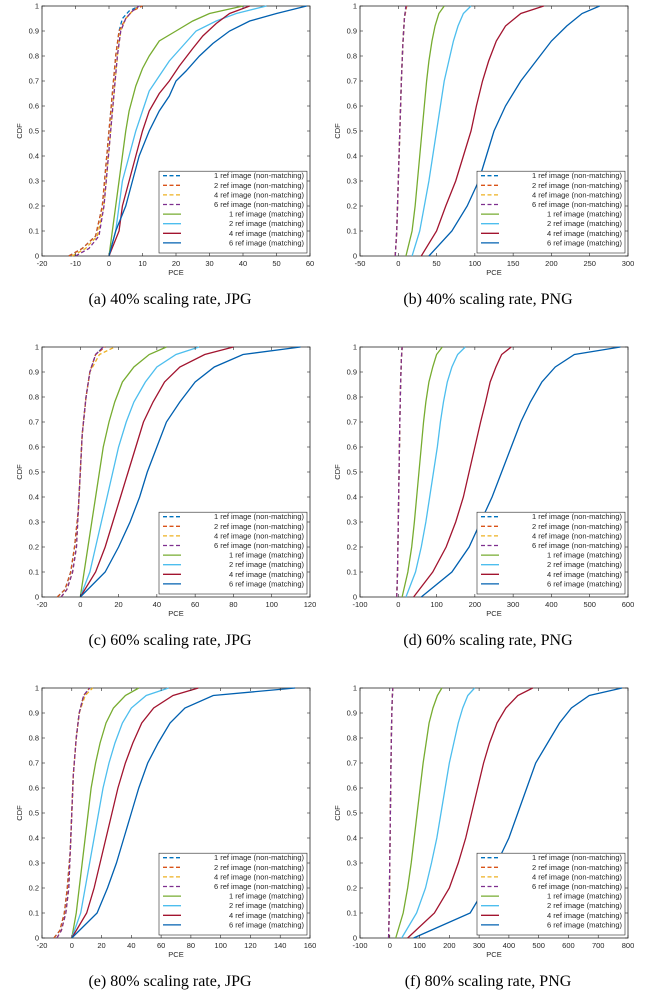 The image size is (662, 1002). What do you see at coordinates (34, 788) in the screenshot?
I see `y-tick-label: 0.6` at bounding box center [34, 788].